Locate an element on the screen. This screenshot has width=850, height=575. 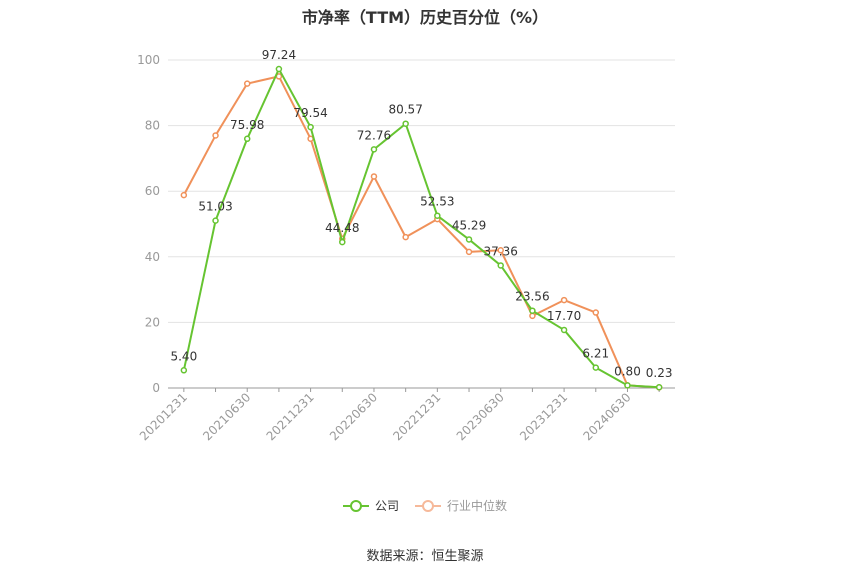
data-label: 75.98 is located at coordinates (247, 125).